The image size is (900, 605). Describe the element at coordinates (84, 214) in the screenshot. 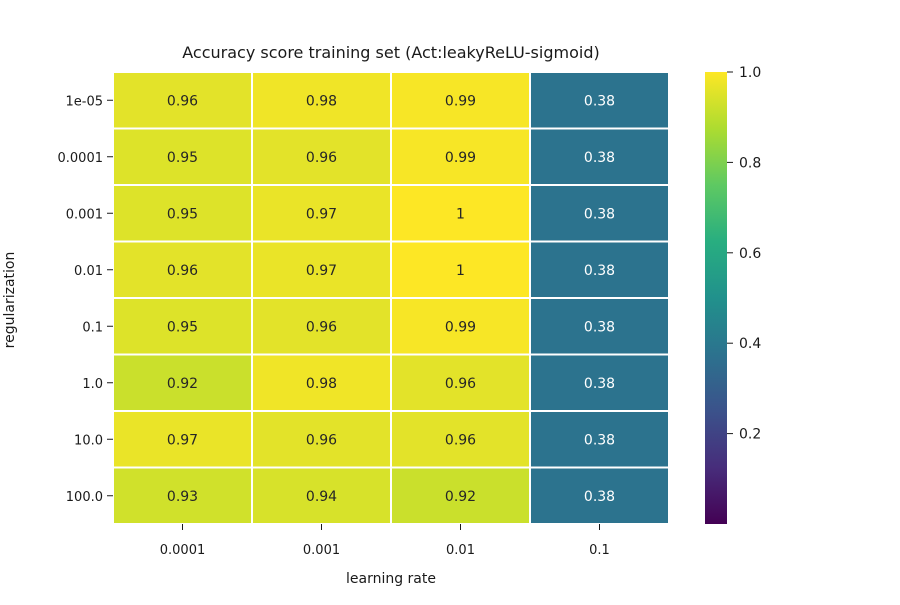

I see `y-tick-label: 0.001` at that location.